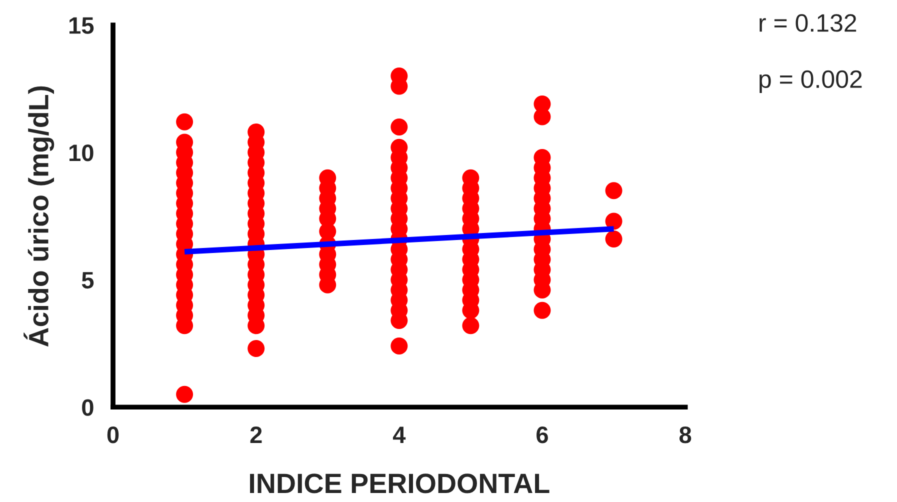 The width and height of the screenshot is (897, 502). Describe the element at coordinates (399, 434) in the screenshot. I see `x-tick-label: 4` at that location.